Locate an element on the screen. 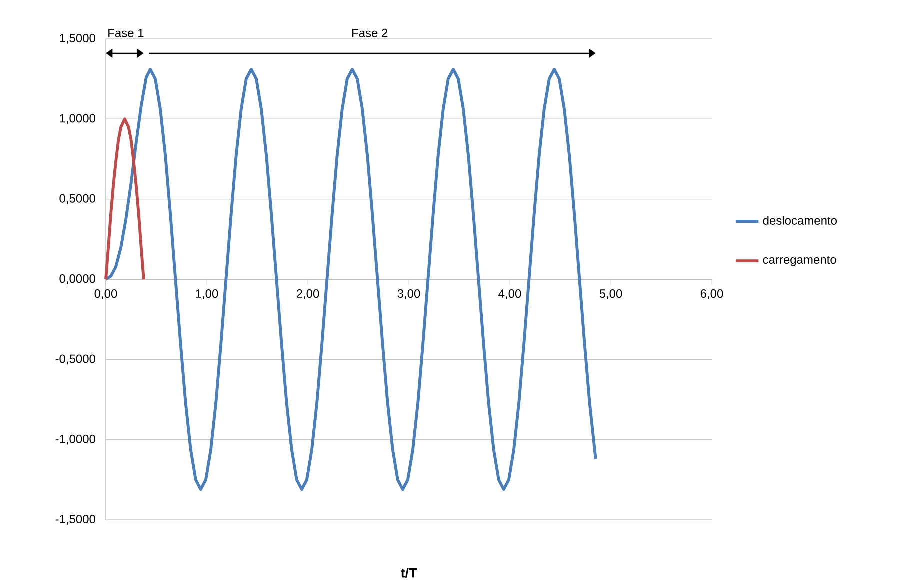 The width and height of the screenshot is (906, 582). y-tick-label: -0,5000 is located at coordinates (76, 359).